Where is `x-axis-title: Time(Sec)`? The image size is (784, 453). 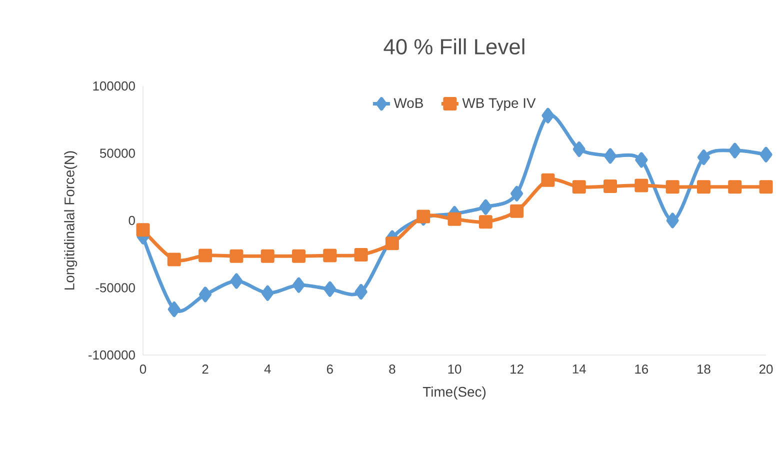
x-axis-title: Time(Sec) is located at coordinates (454, 393).